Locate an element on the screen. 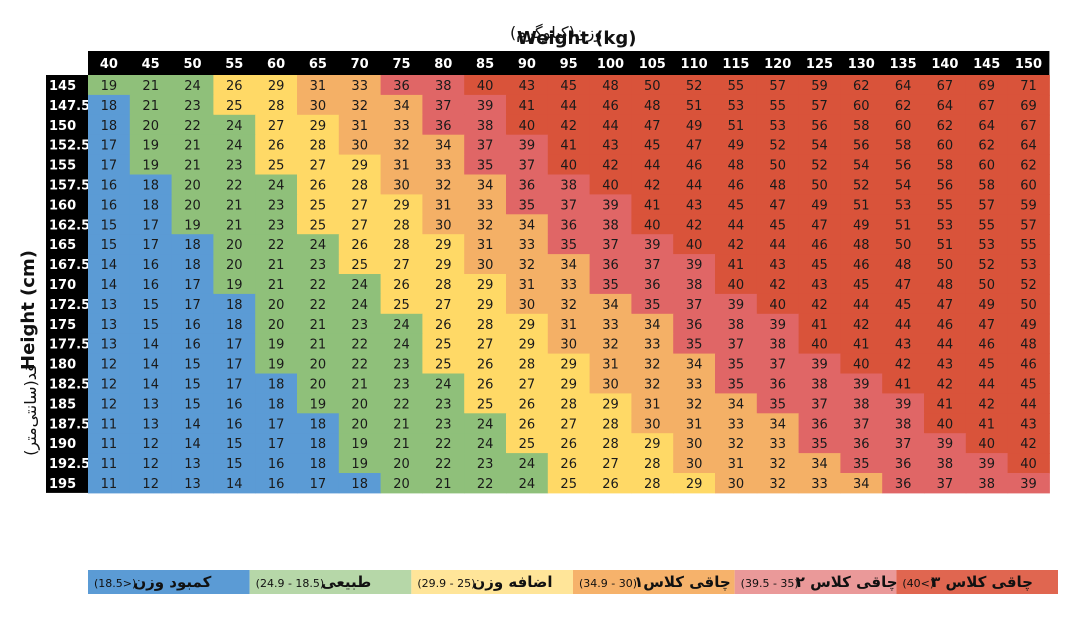  legend-range: (35 - 39.5) is located at coordinates (770, 583).